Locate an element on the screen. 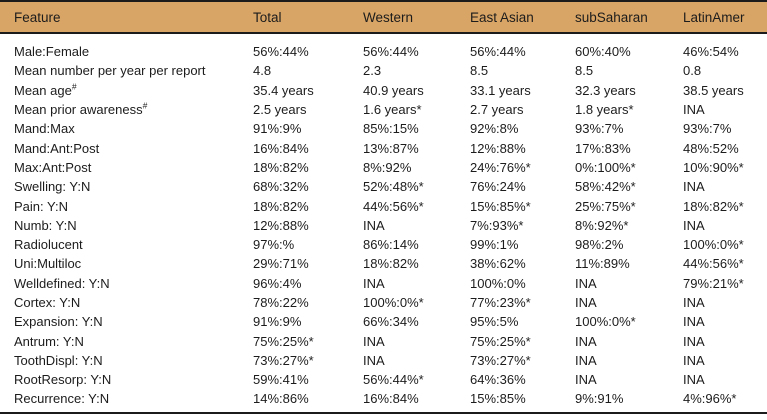 Image resolution: width=767 pixels, height=420 pixels. column-header-east-asian: East Asian is located at coordinates (519, 17).